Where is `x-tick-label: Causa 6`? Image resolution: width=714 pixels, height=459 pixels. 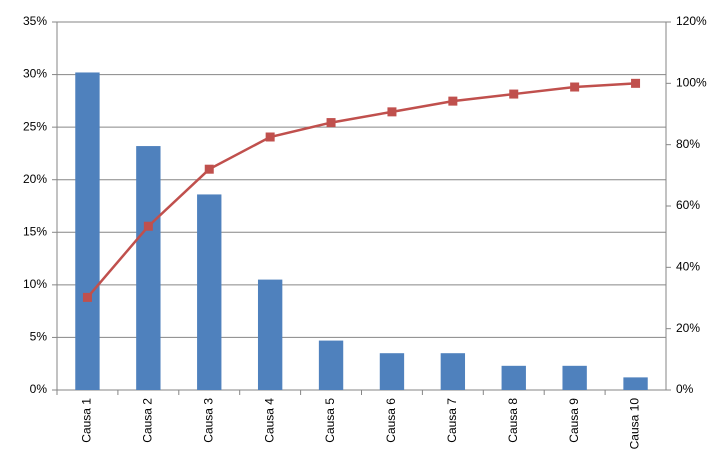
x-tick-label: Causa 6 is located at coordinates (391, 420).